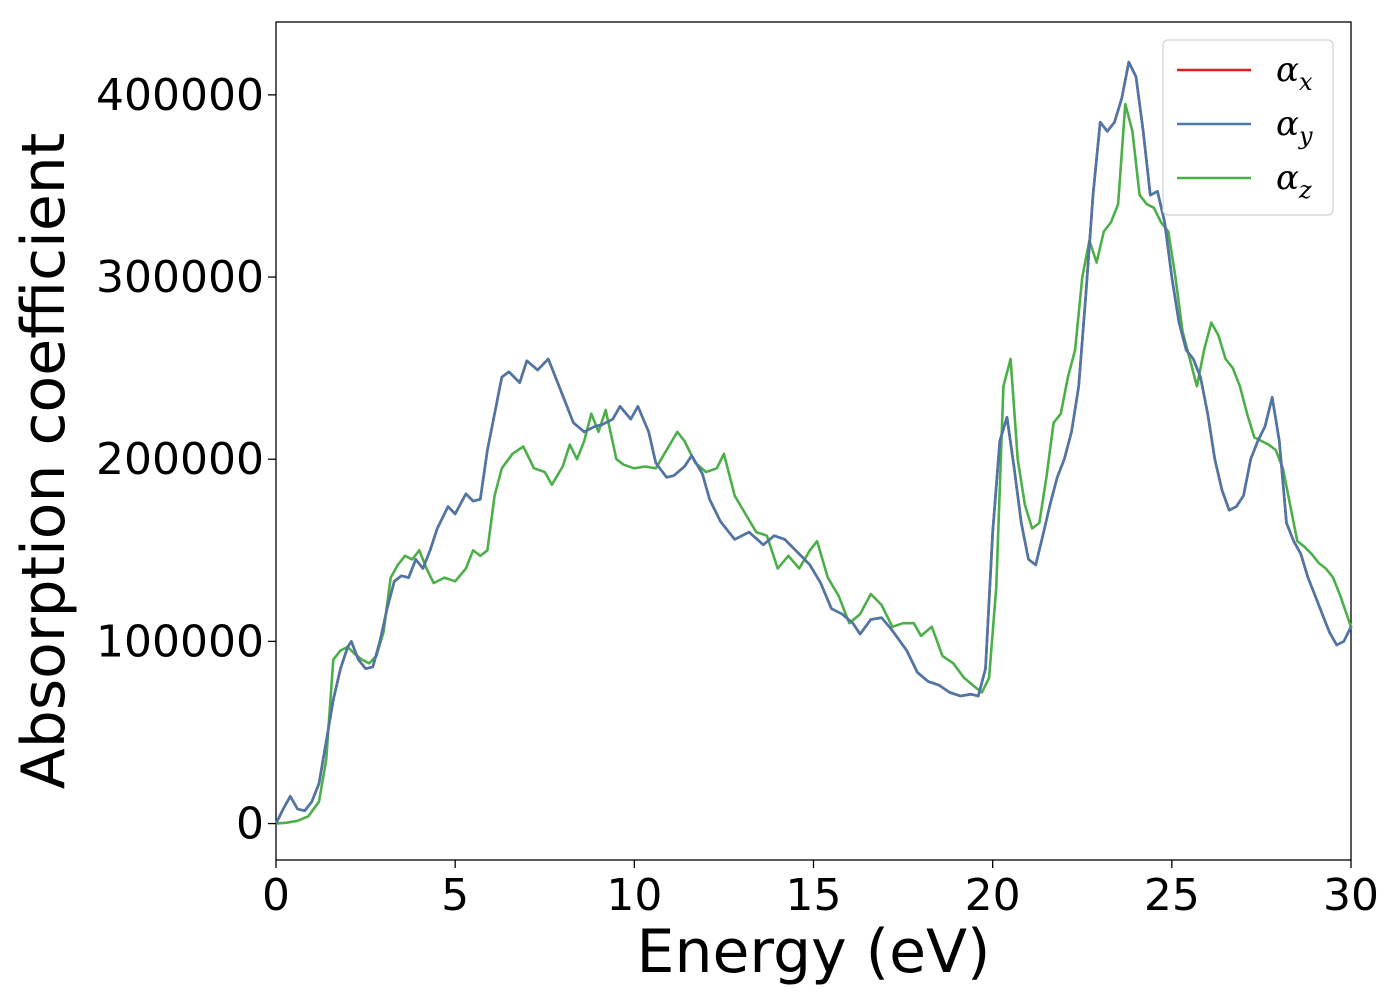 The image size is (1400, 1000). What do you see at coordinates (814, 895) in the screenshot?
I see `x-tick-label: 15` at bounding box center [814, 895].